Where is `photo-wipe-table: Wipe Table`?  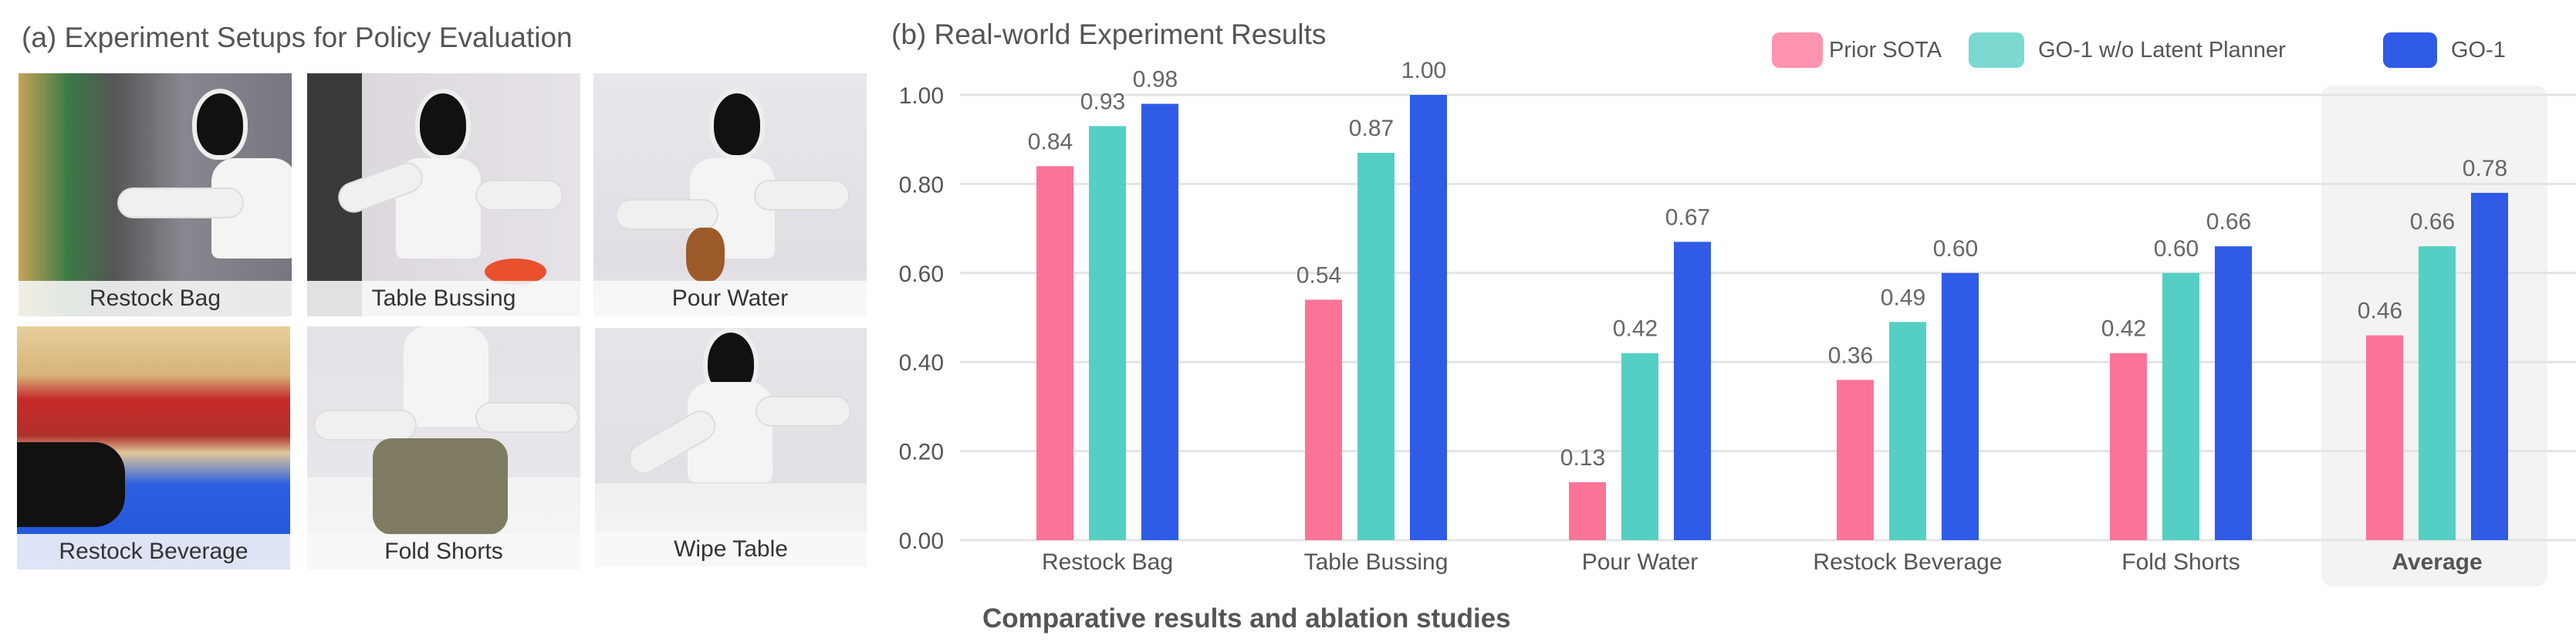 photo-wipe-table: Wipe Table is located at coordinates (731, 447).